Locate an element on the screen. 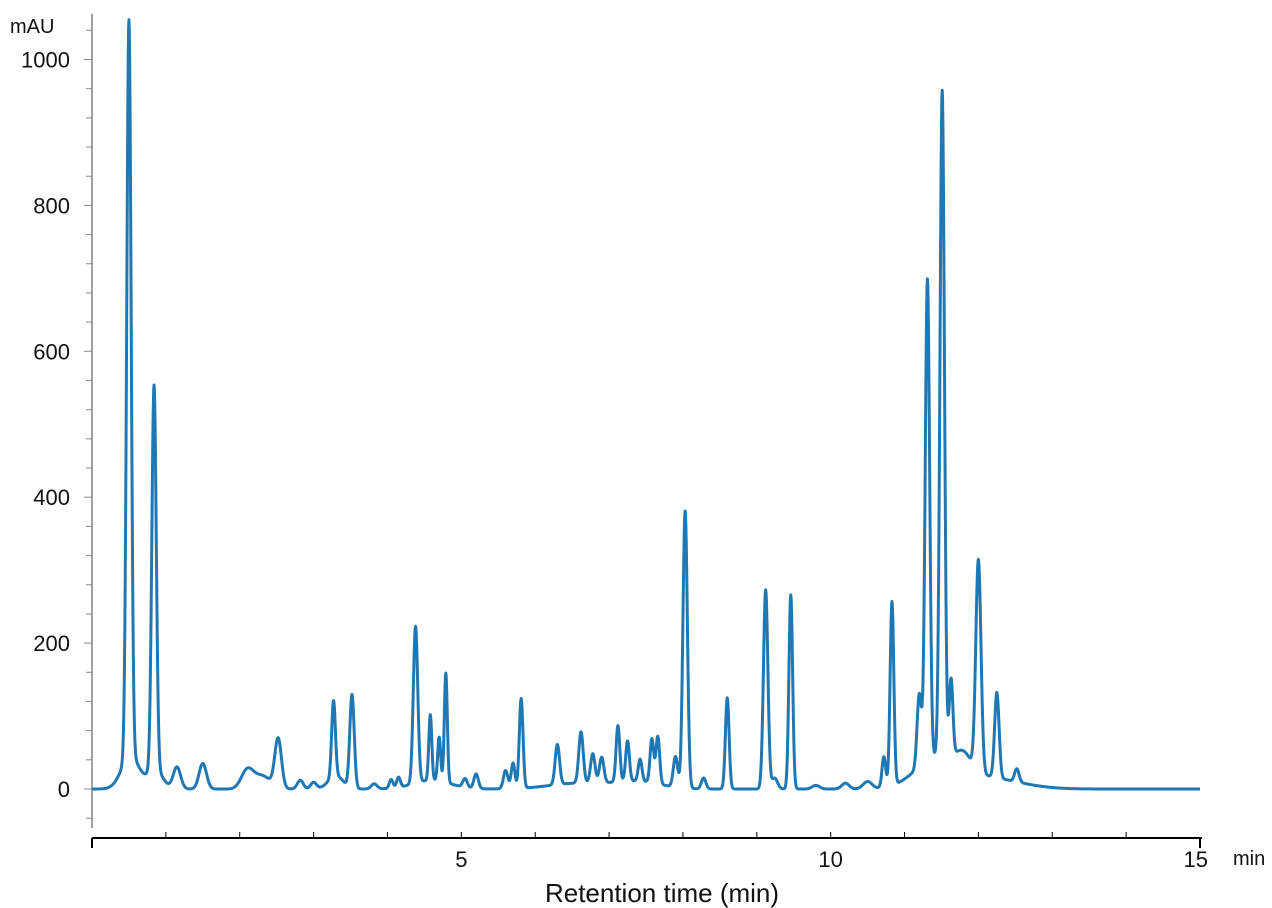  x-axis: 5 10 15 min Retention time (min) is located at coordinates (678, 870).